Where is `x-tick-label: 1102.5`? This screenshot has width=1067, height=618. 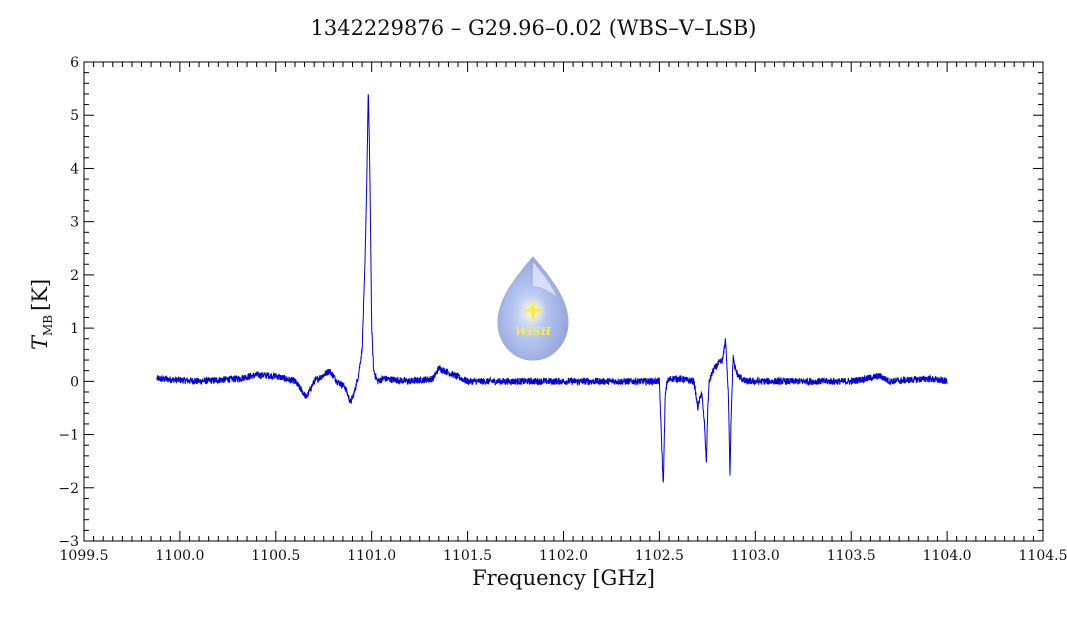
x-tick-label: 1102.5 is located at coordinates (659, 556).